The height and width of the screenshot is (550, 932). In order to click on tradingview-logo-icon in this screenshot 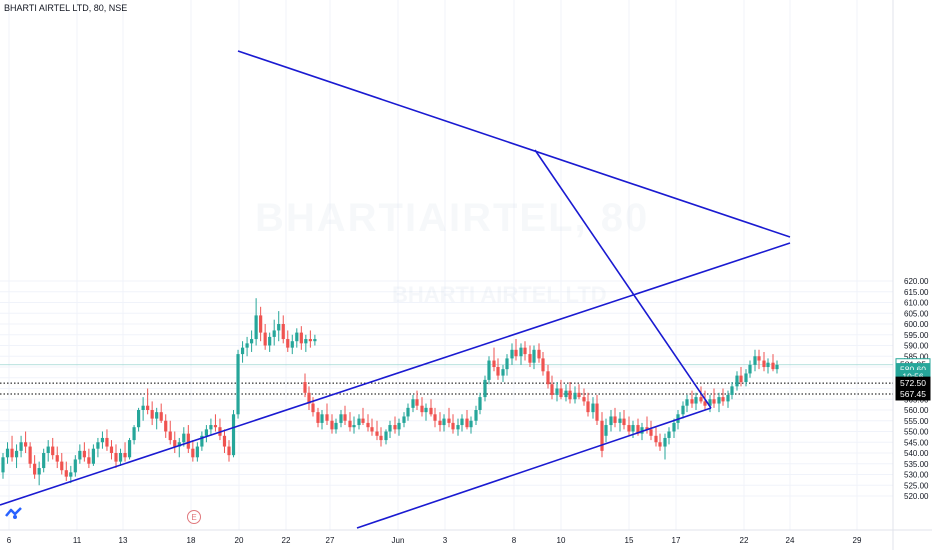, I will do `click(14, 513)`.